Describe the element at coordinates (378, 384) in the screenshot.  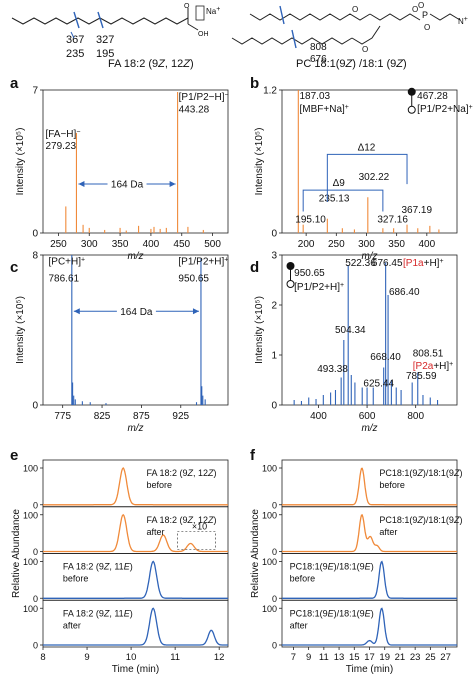
I see `text-part: 625.44` at that location.